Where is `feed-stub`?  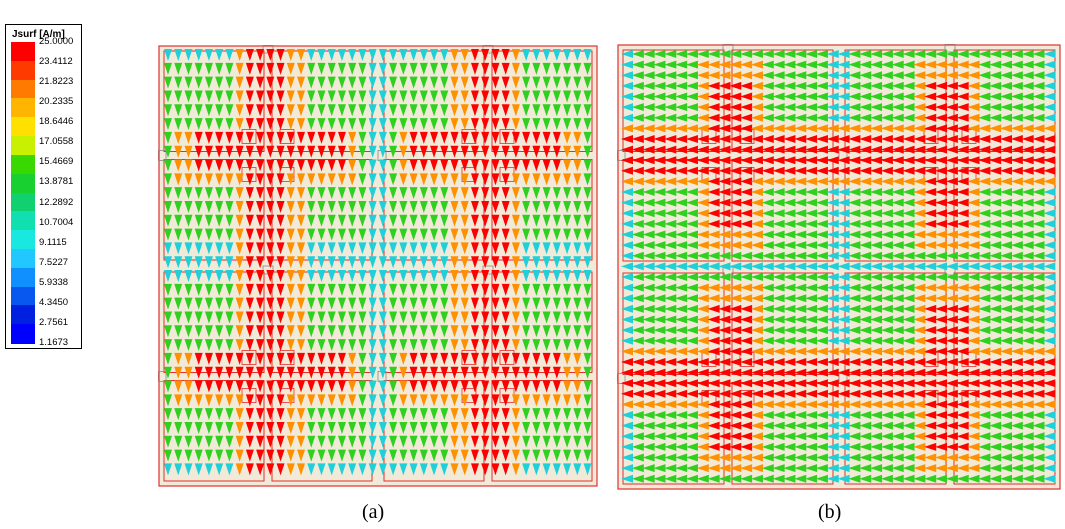 feed-stub is located at coordinates (621, 378).